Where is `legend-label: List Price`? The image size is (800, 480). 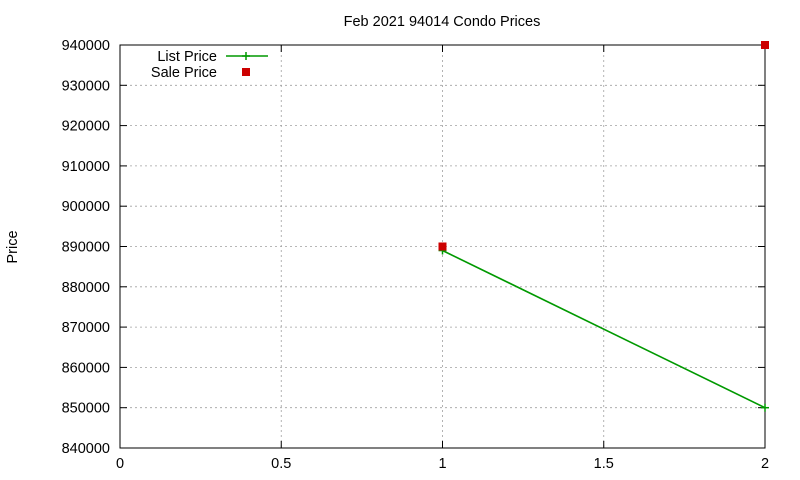
legend-label: List Price is located at coordinates (187, 57).